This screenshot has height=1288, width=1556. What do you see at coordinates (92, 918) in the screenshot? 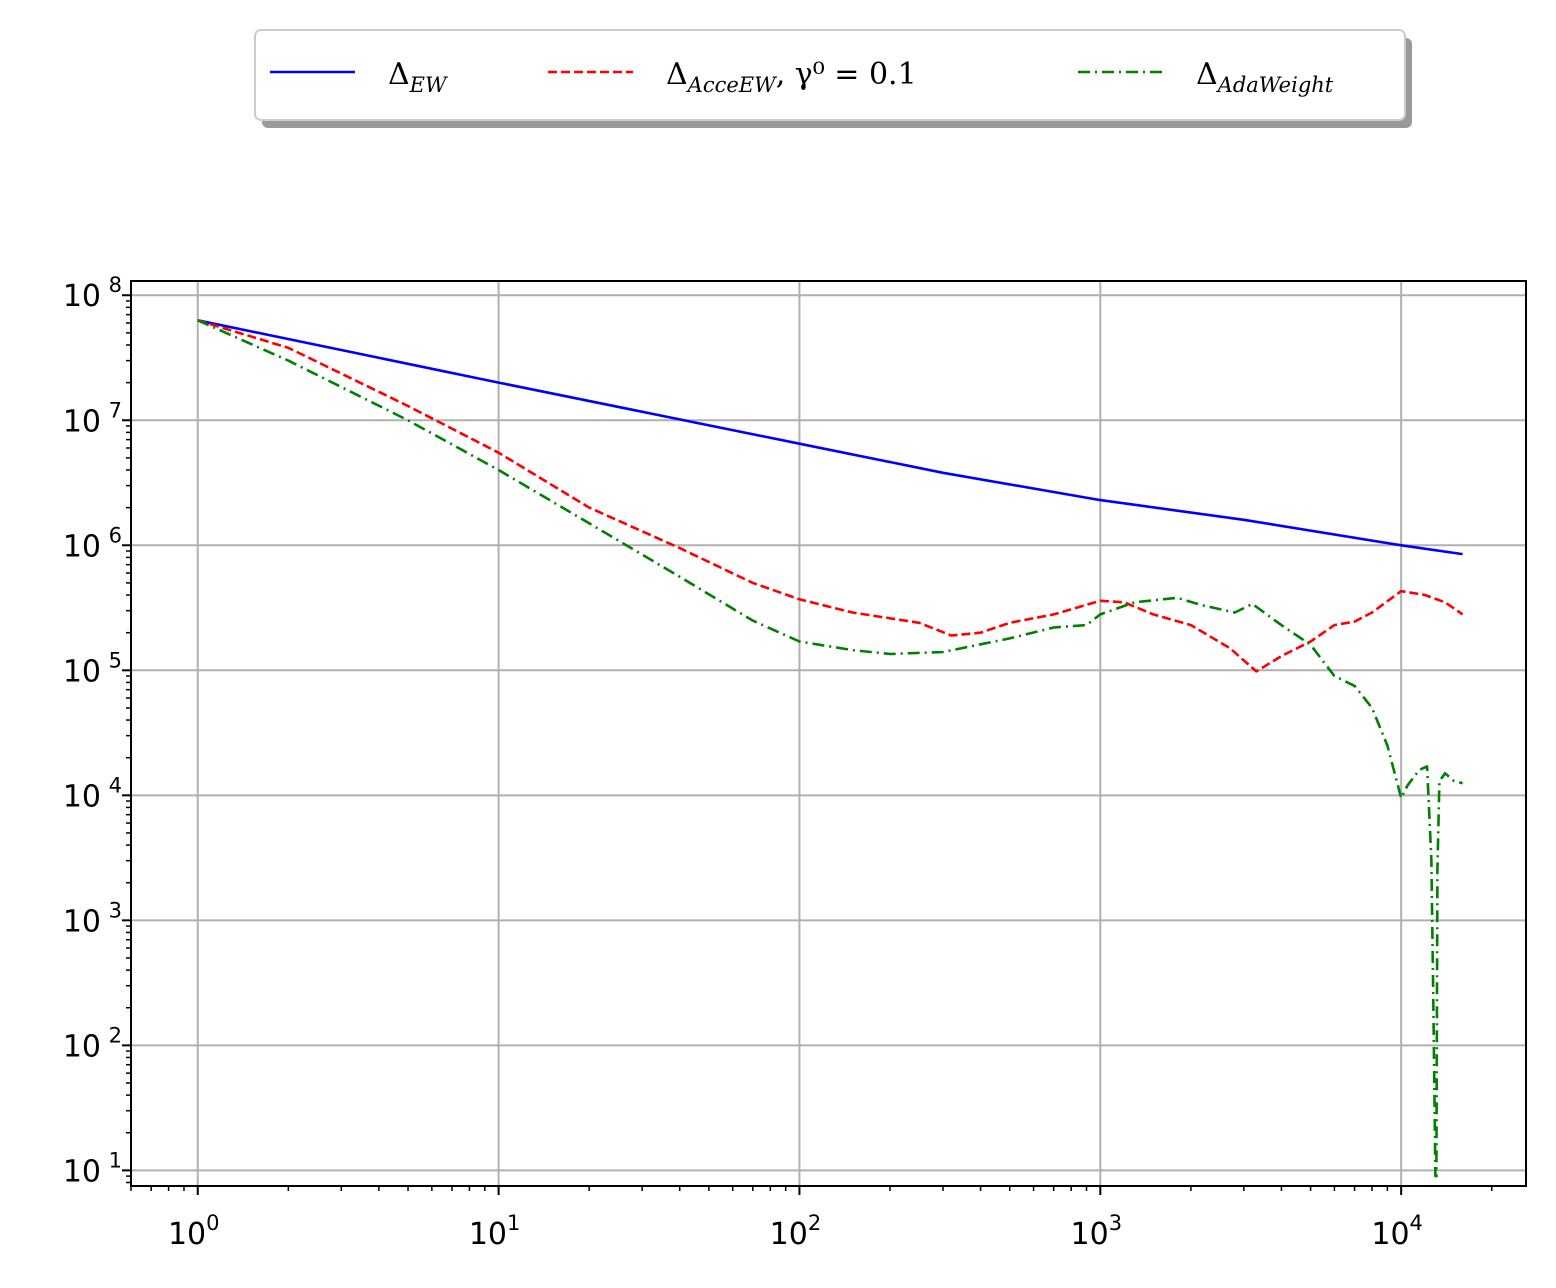
I see `y-tick-label: 10 3` at bounding box center [92, 918].